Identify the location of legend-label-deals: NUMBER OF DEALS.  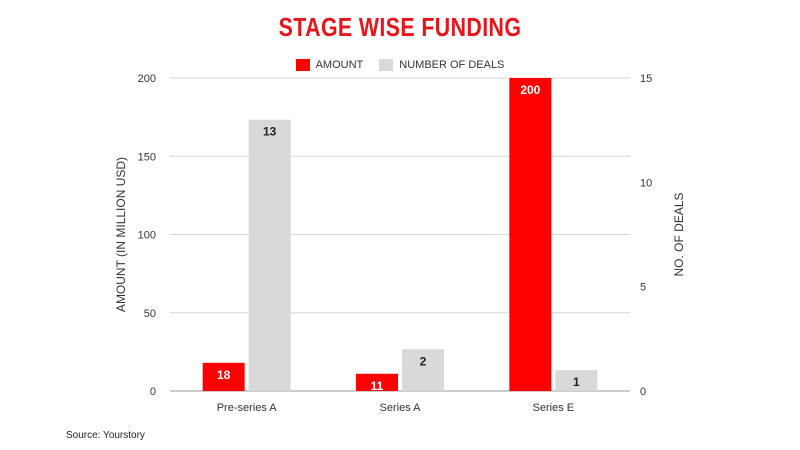
(452, 65).